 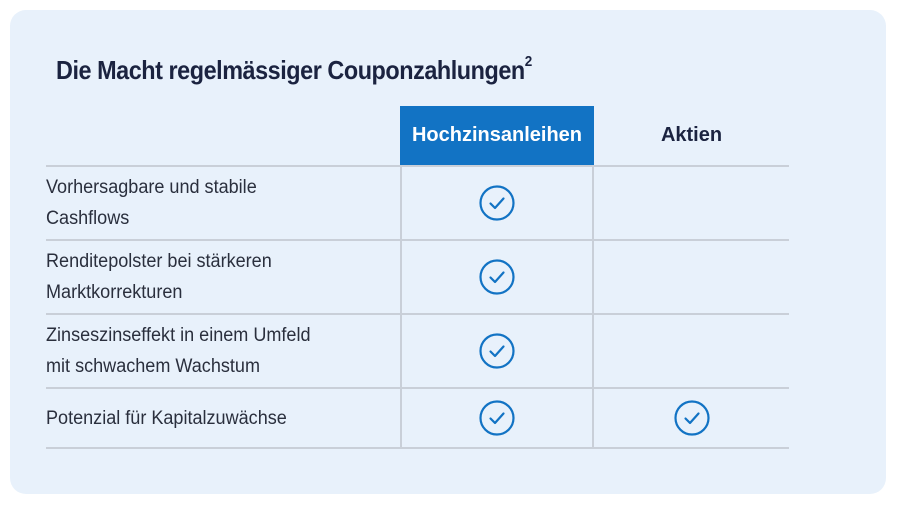 I want to click on row-label-line: mit schwachem Wachstum, so click(x=153, y=366).